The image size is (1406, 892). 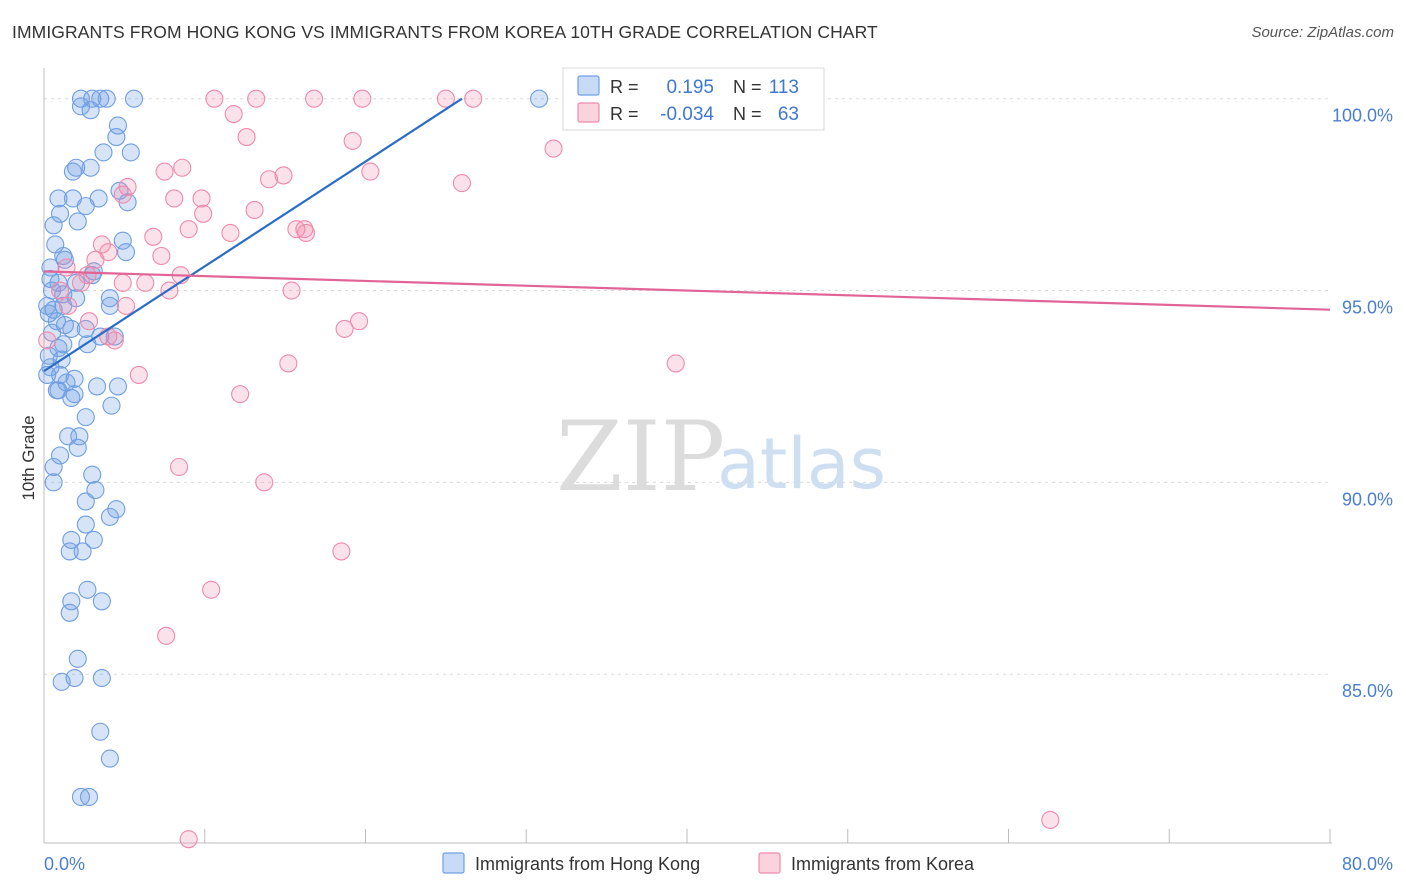 What do you see at coordinates (253, 235) in the screenshot?
I see `trend-line-hong-kong` at bounding box center [253, 235].